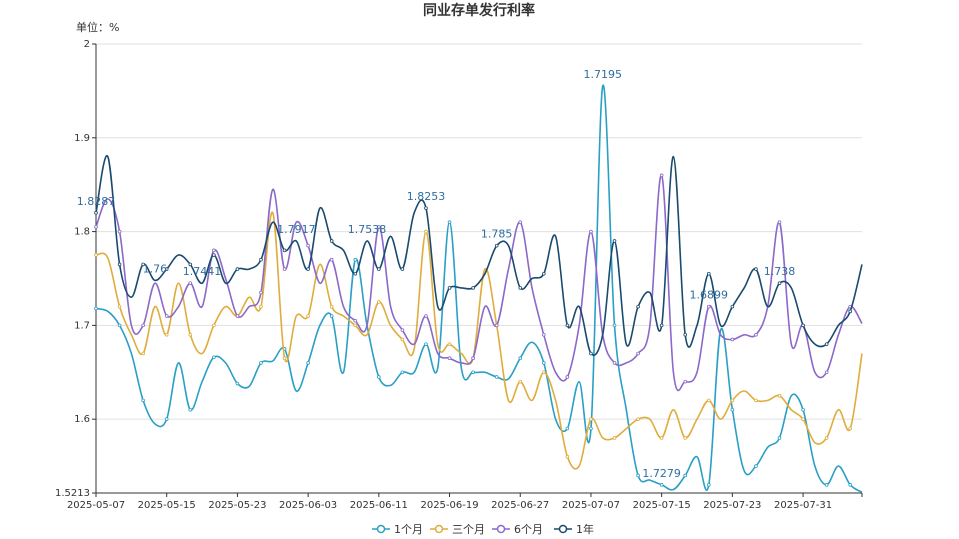 This screenshot has width=959, height=539. I want to click on data-label: 1.76, so click(155, 268).